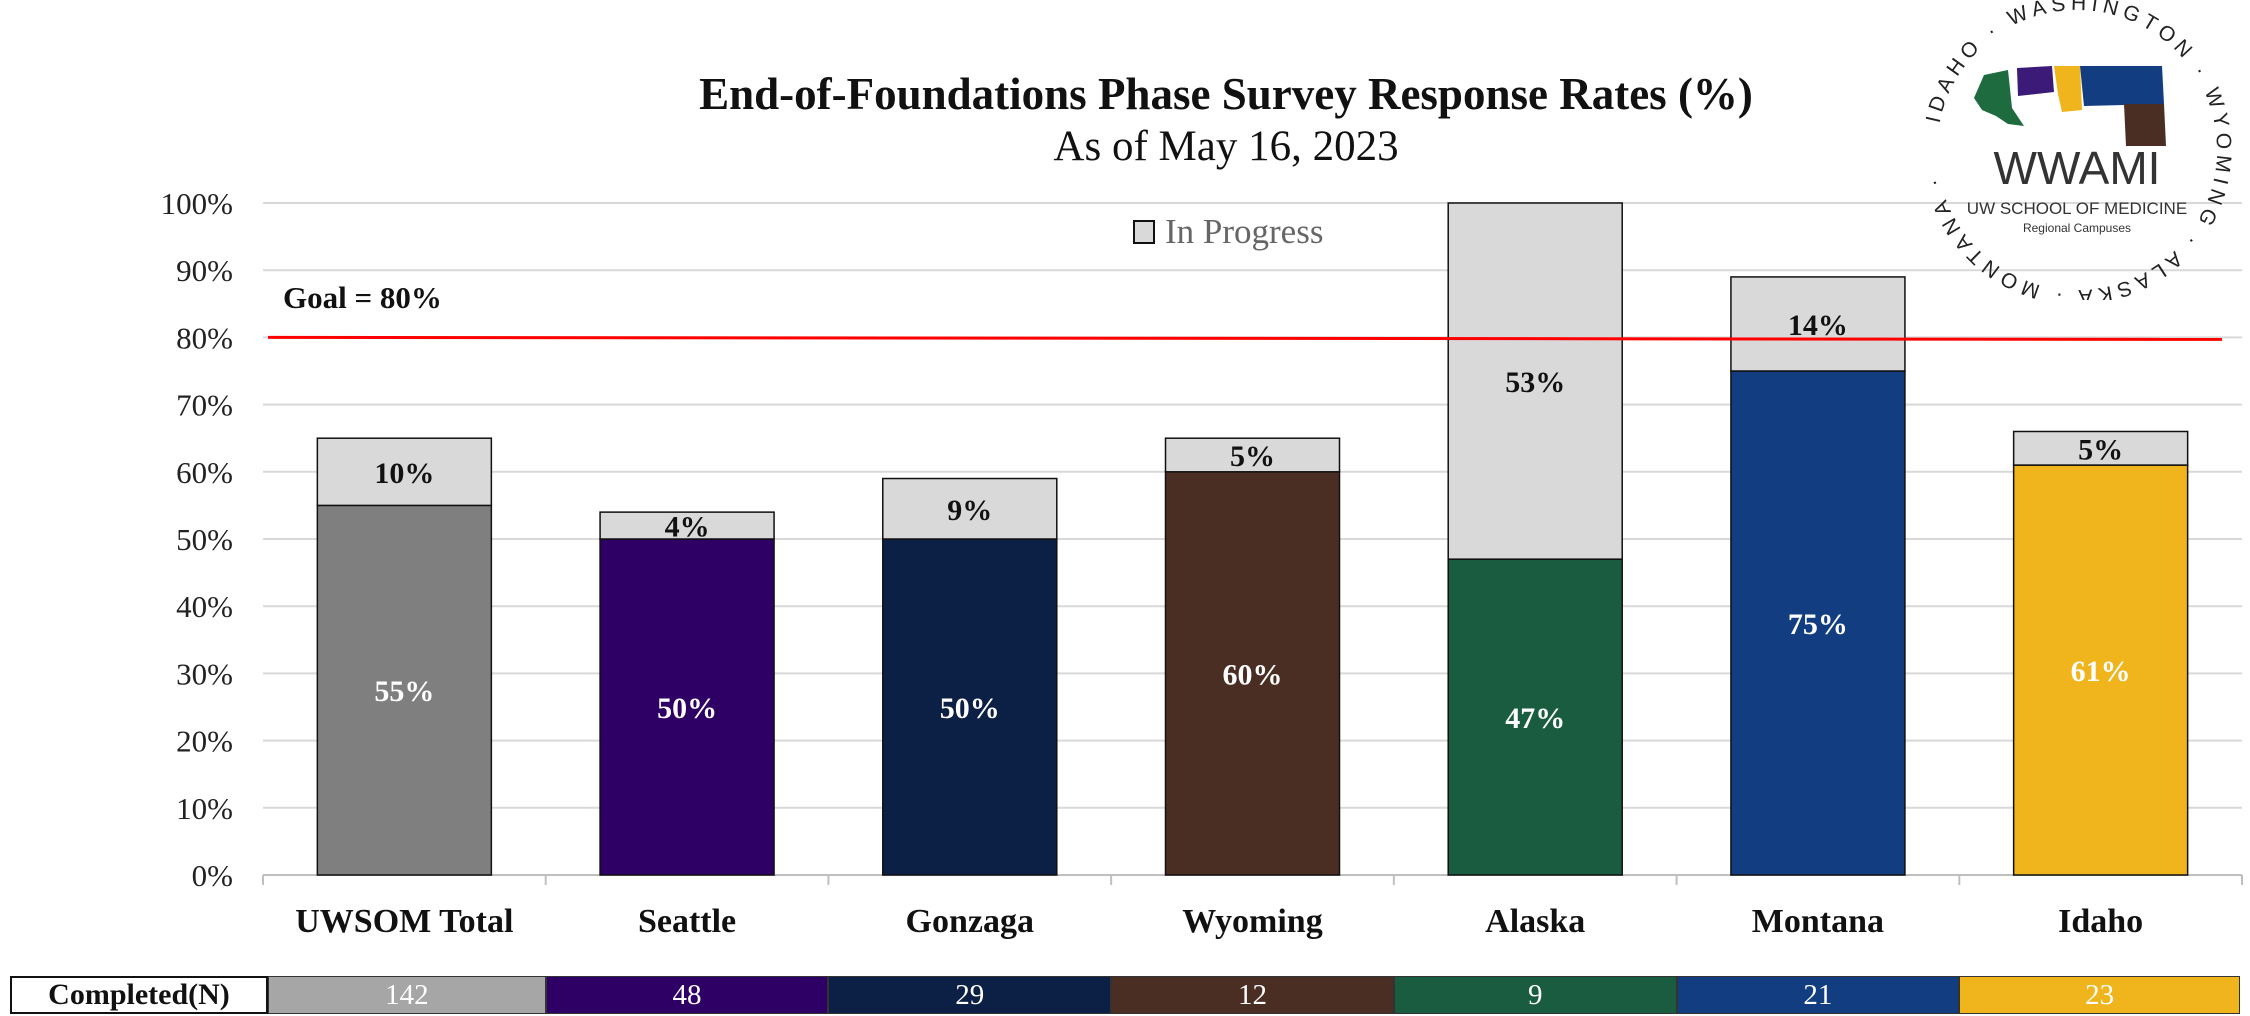  What do you see at coordinates (204, 337) in the screenshot?
I see `y-tick-label-8: 80%` at bounding box center [204, 337].